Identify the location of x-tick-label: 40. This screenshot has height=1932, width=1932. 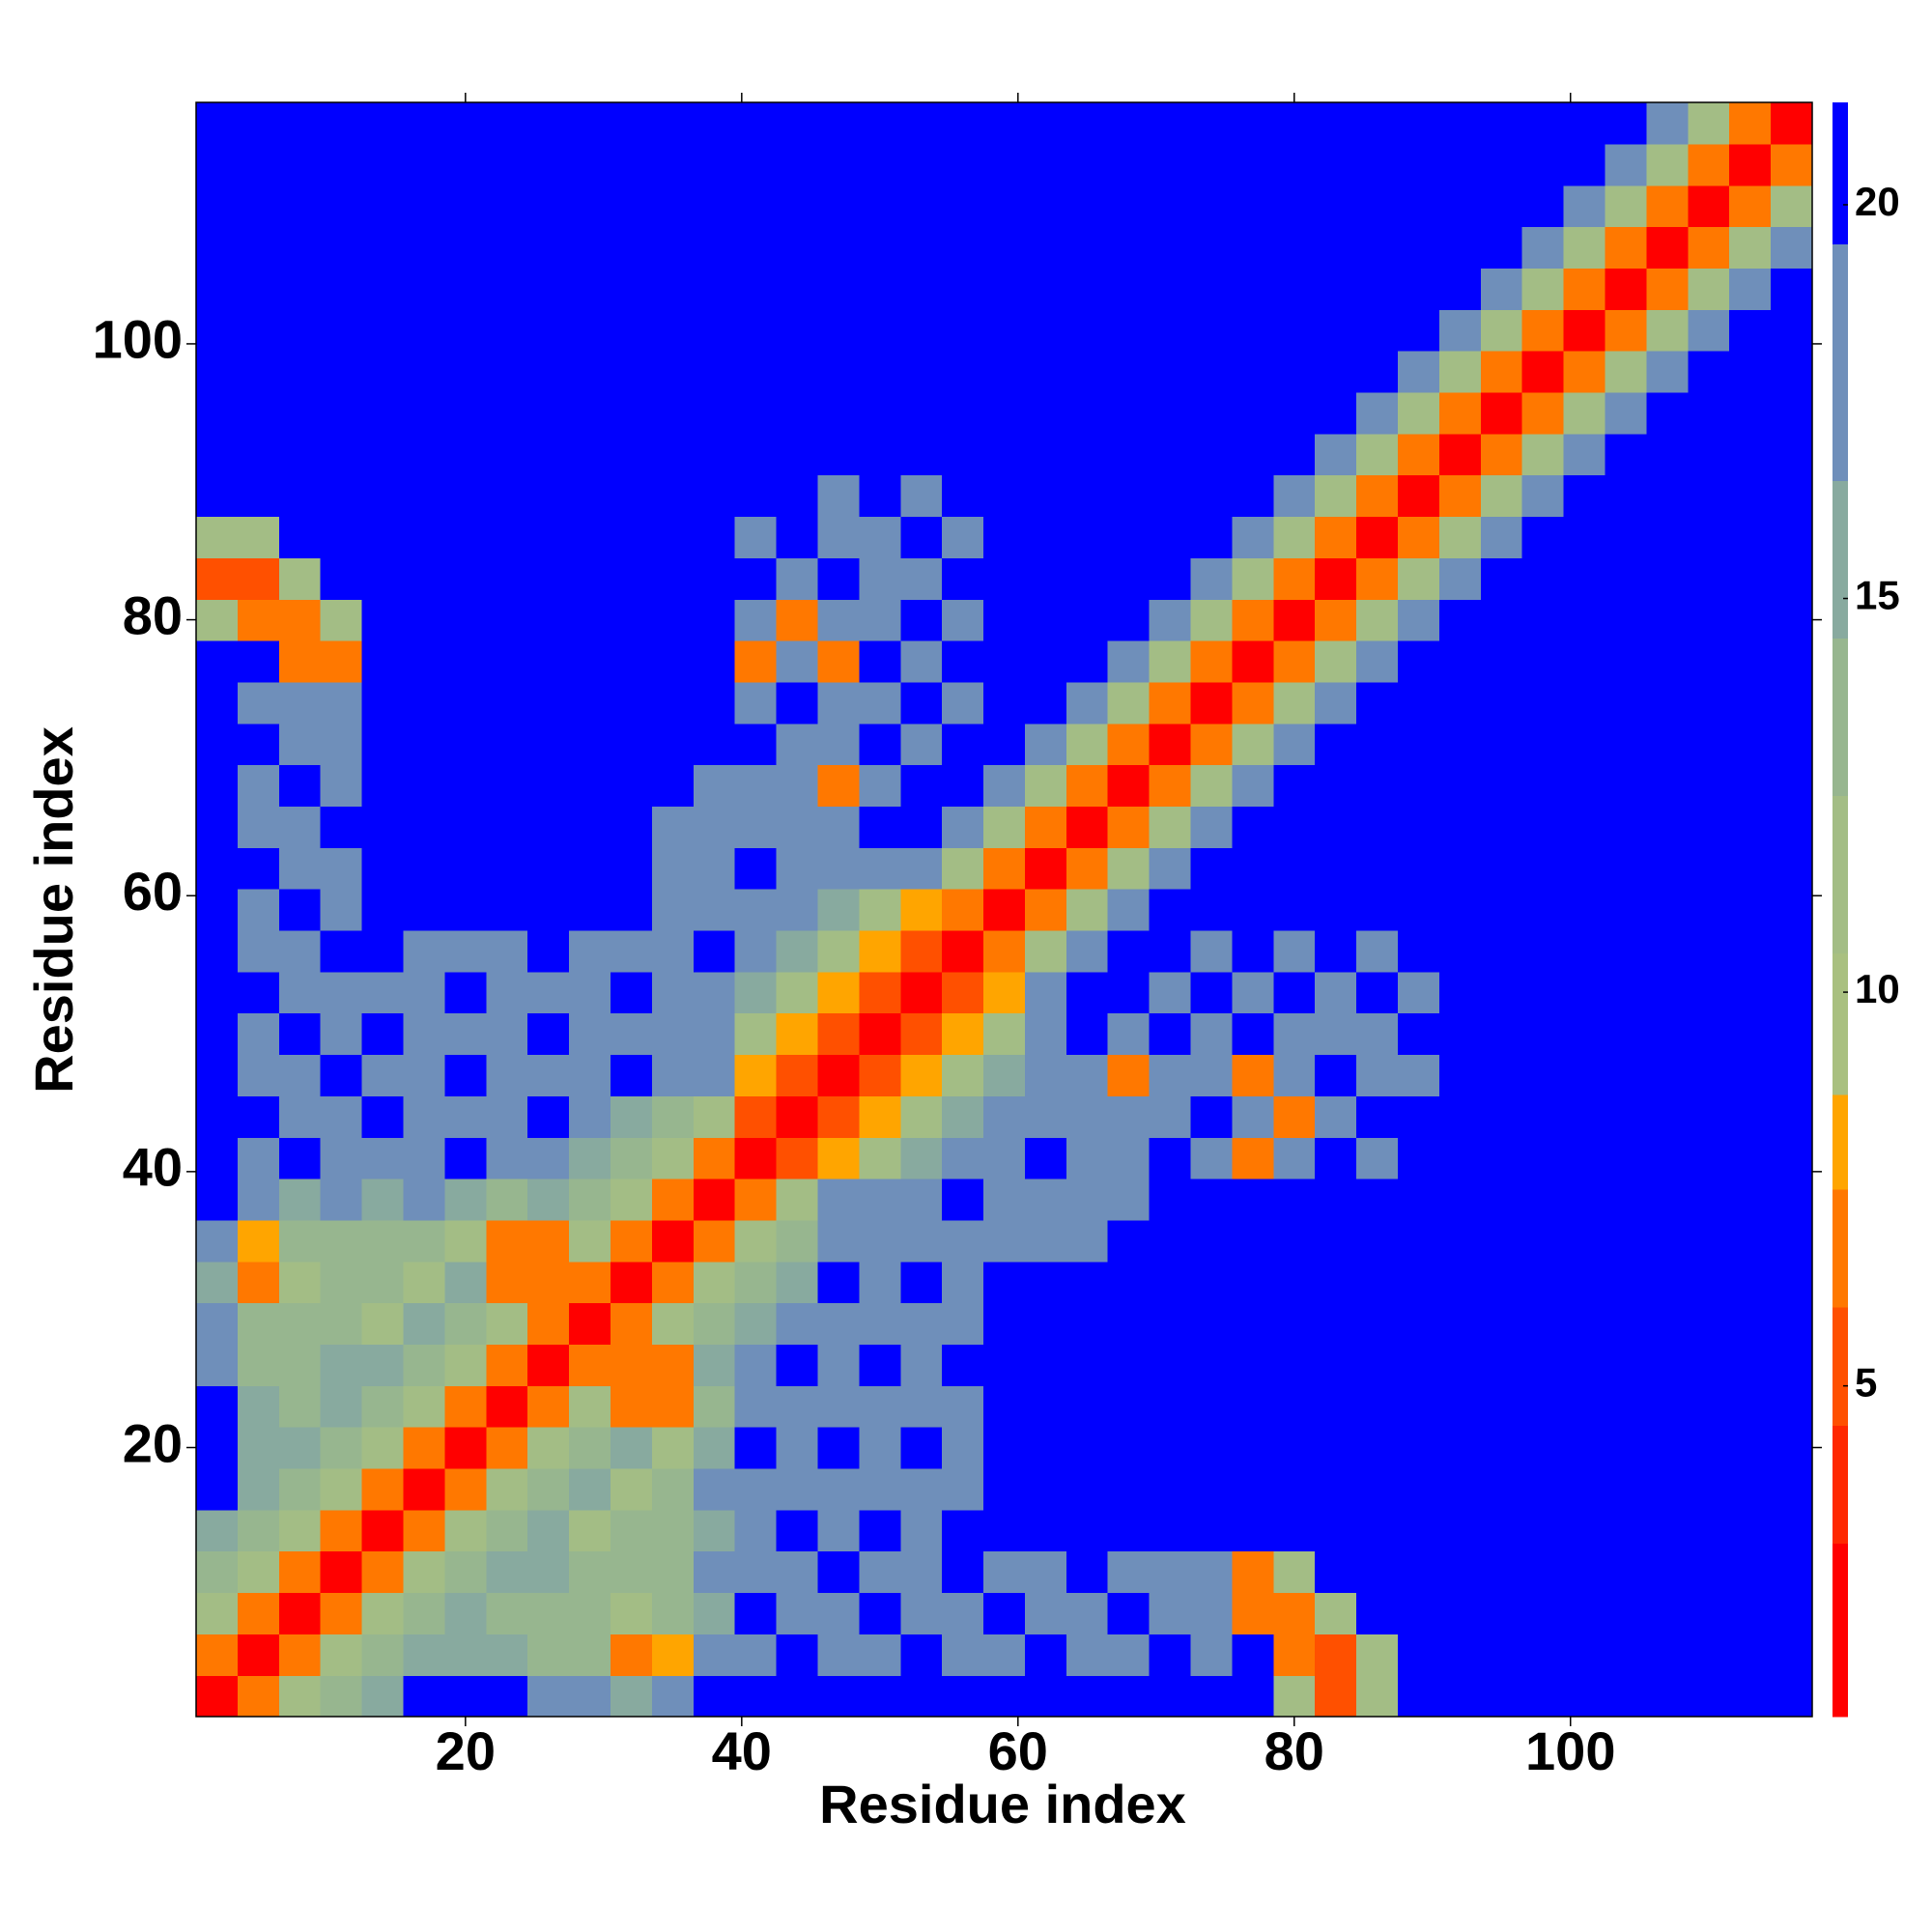
(742, 1750).